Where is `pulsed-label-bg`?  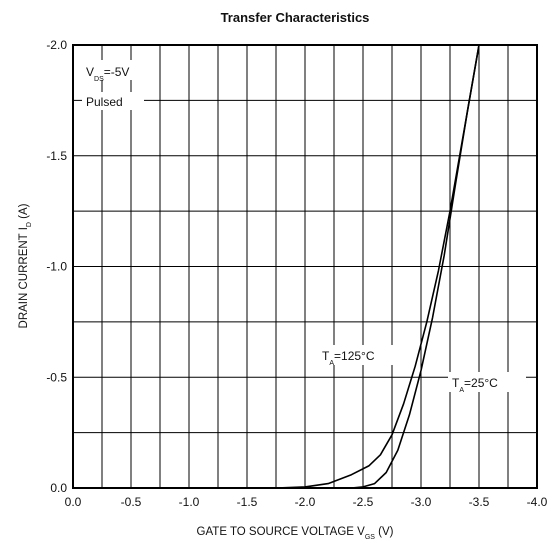
pulsed-label-bg is located at coordinates (113, 101).